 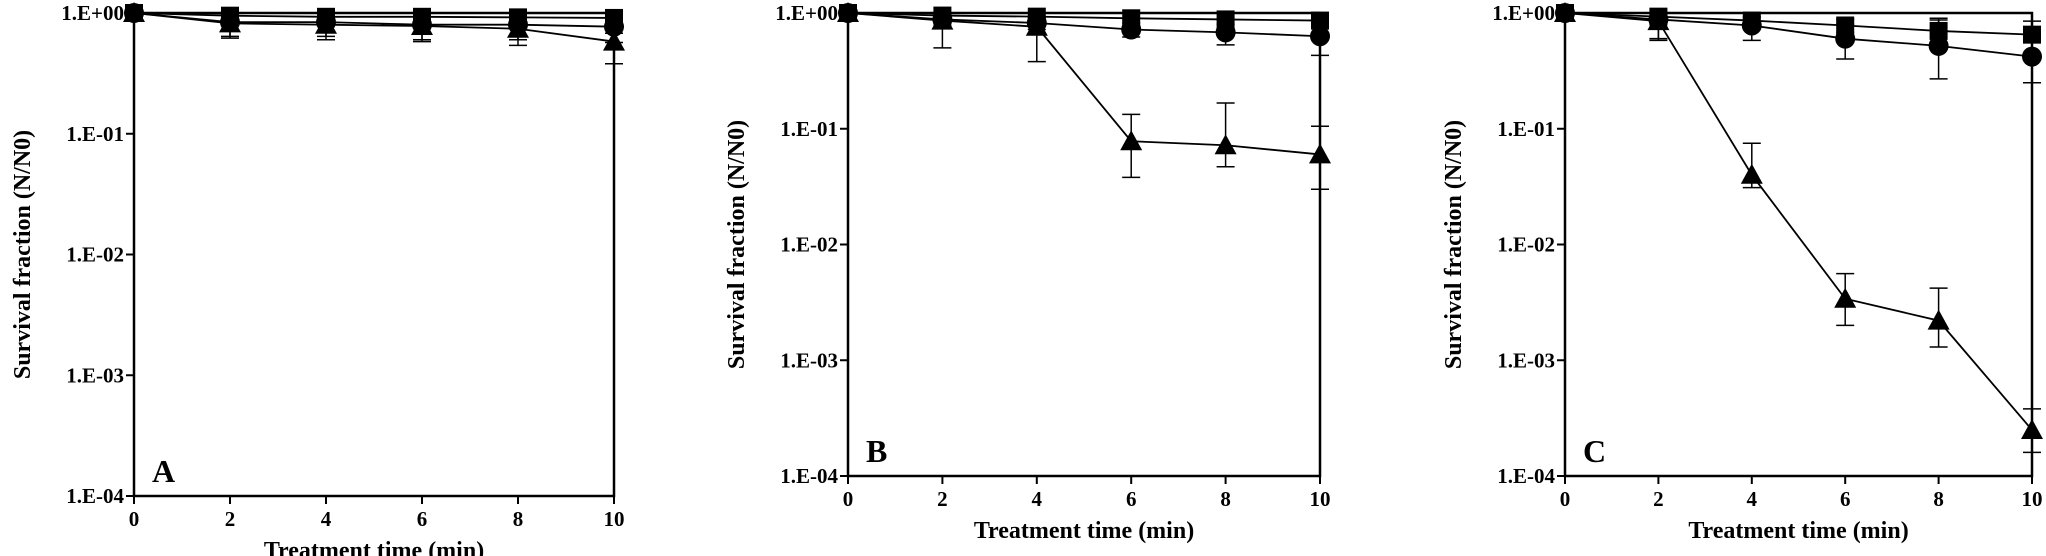 I want to click on series-square, so click(x=1798, y=29).